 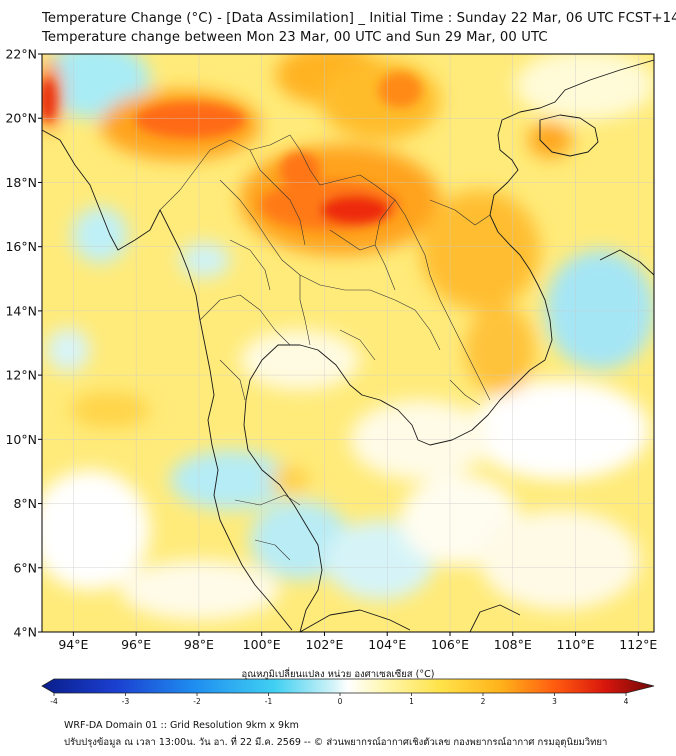 I want to click on lon-label: 108°E, so click(x=513, y=644).